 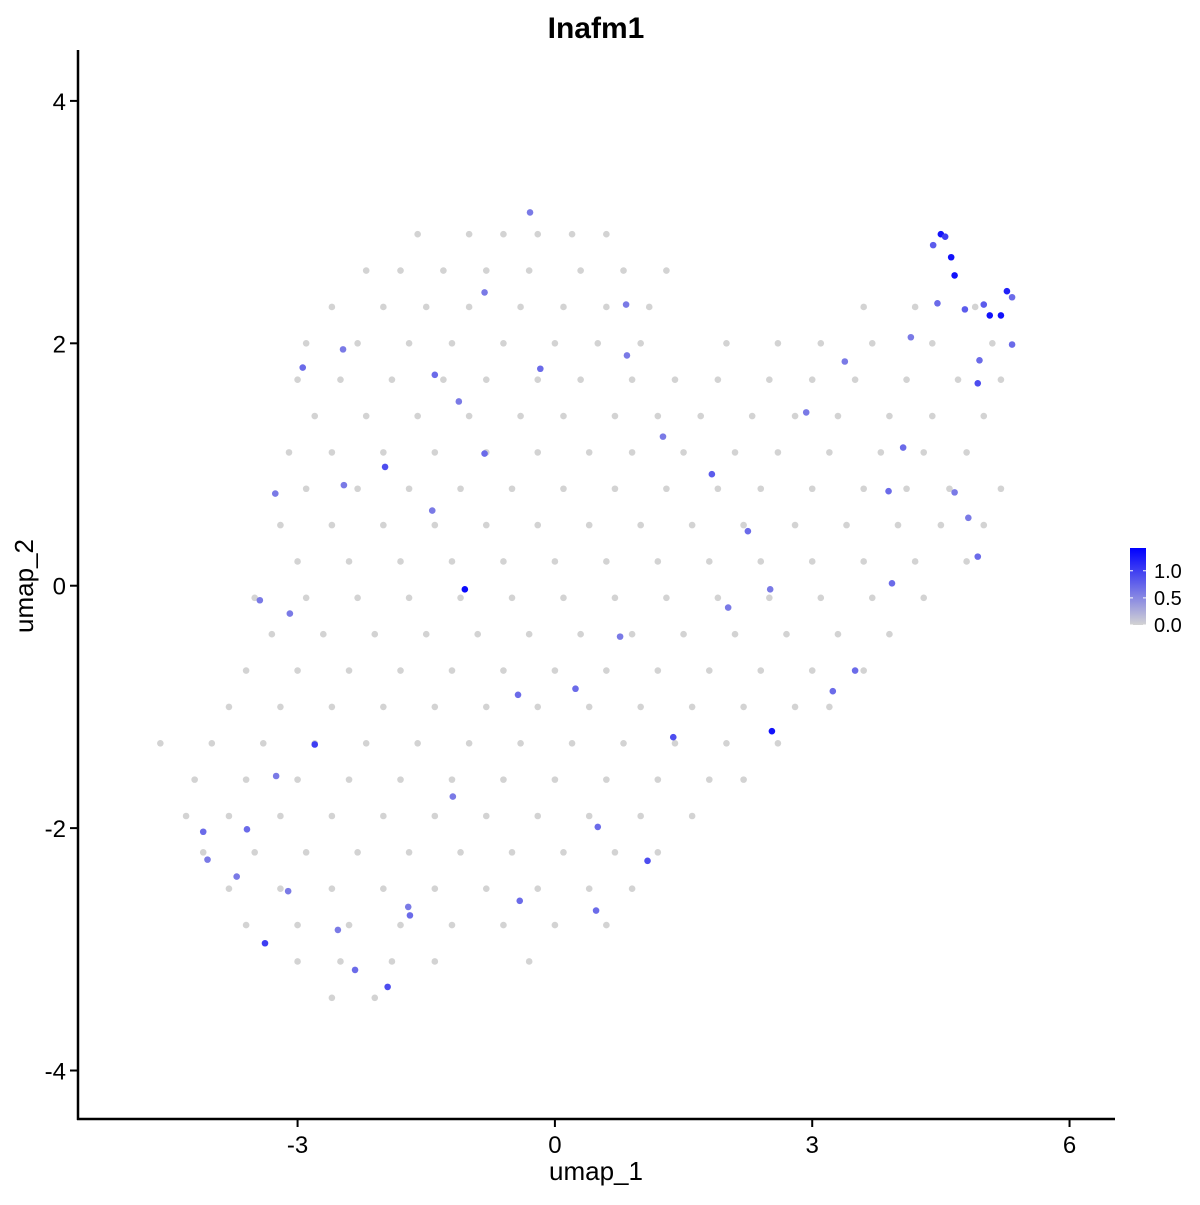 I want to click on y-tick-label: 2, so click(x=59, y=344).